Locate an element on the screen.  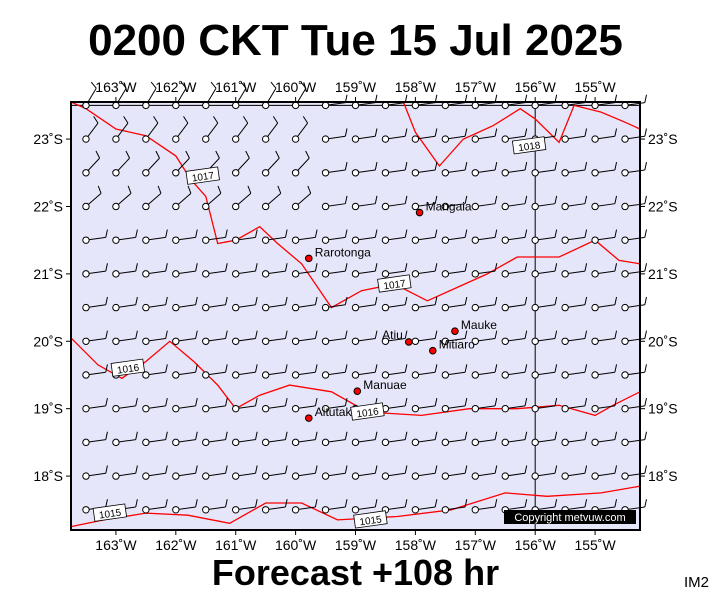
lon-label-top: 159˚W is located at coordinates (356, 87).